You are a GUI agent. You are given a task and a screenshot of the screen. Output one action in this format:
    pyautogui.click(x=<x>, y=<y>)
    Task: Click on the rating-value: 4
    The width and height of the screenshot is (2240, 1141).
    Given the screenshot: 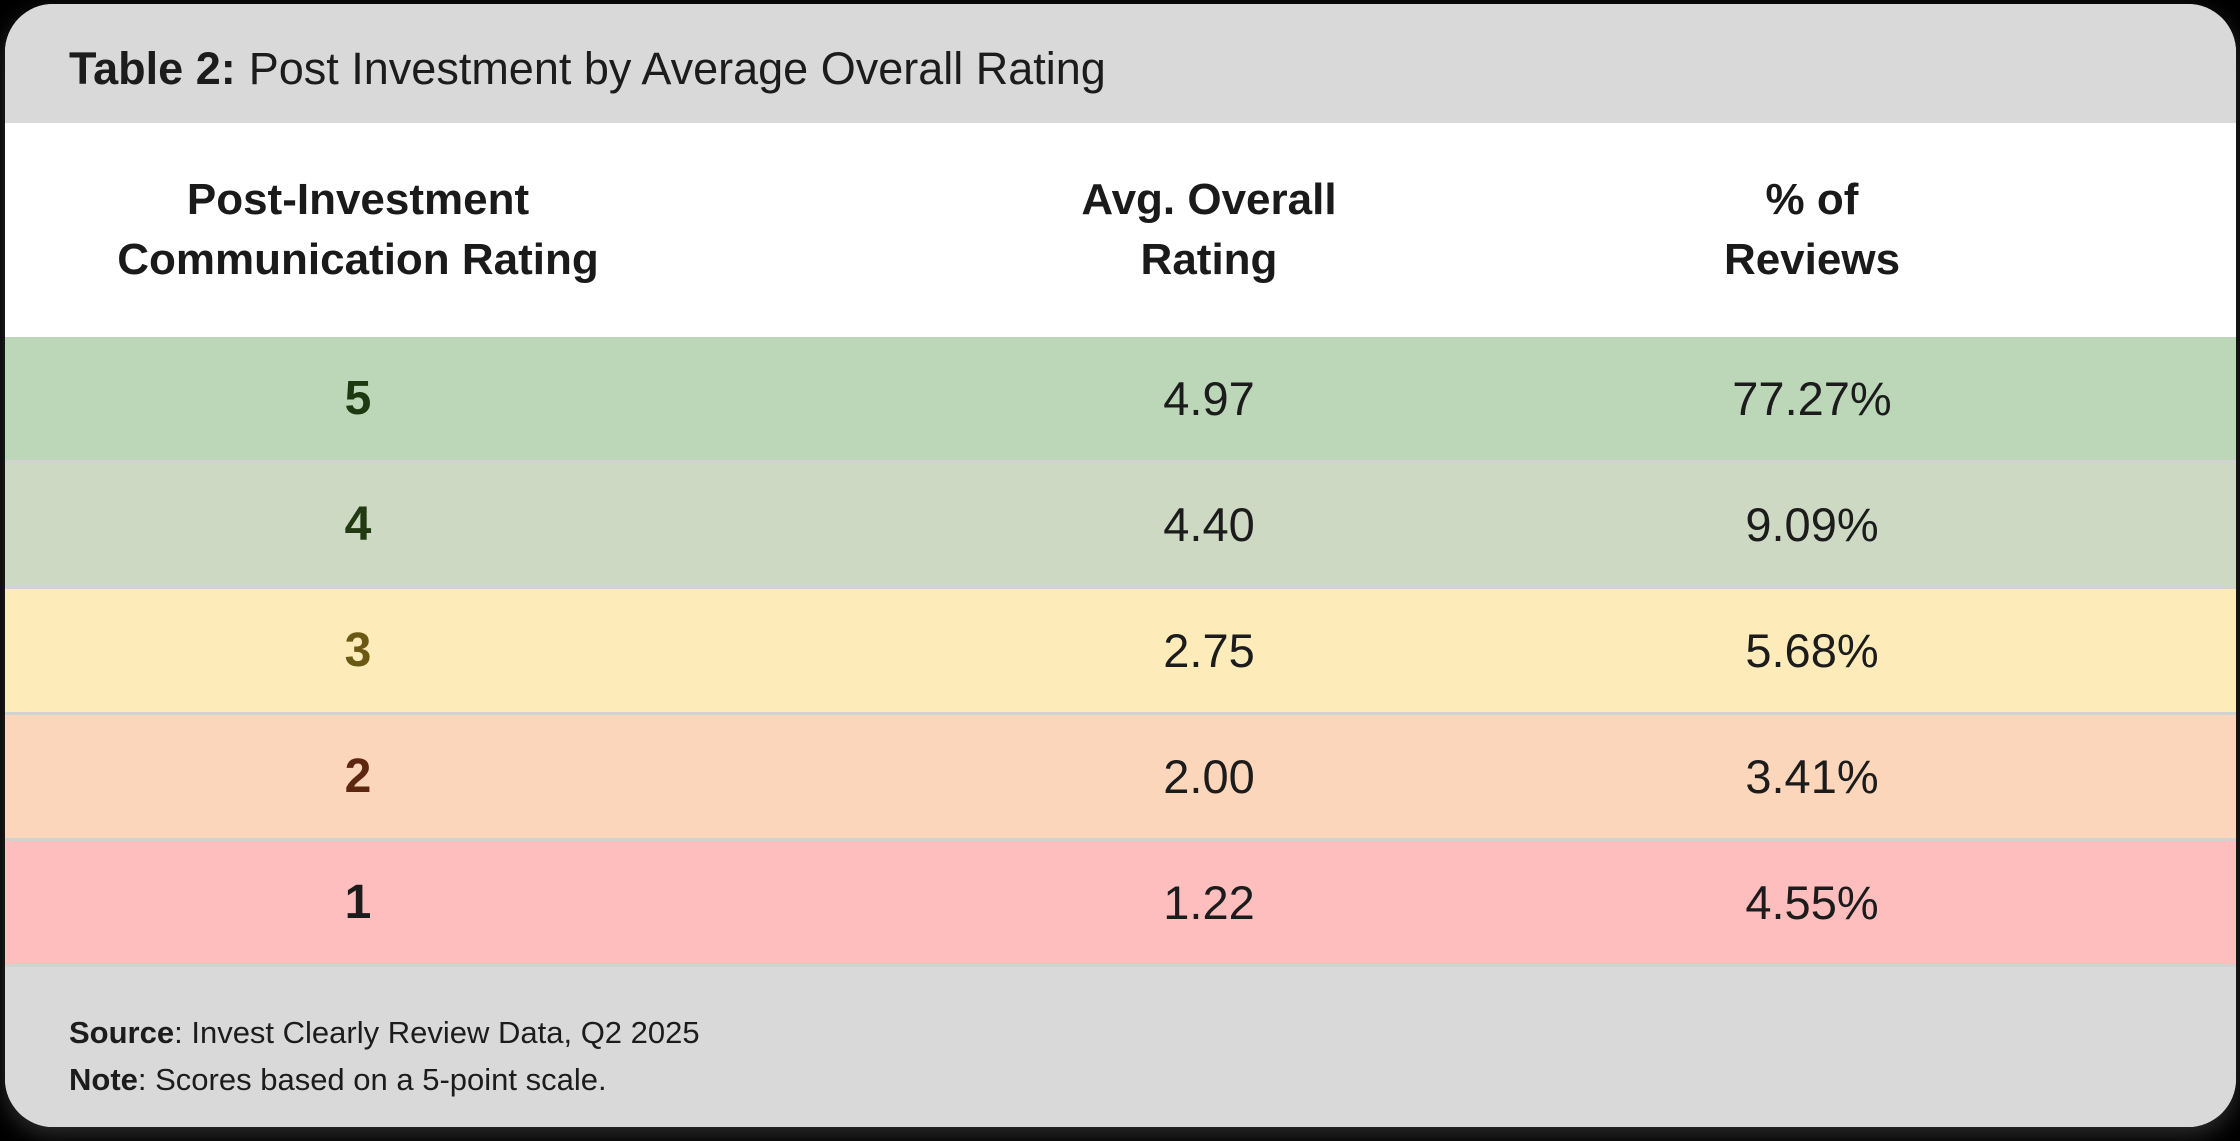 What is the action you would take?
    pyautogui.click(x=358, y=524)
    